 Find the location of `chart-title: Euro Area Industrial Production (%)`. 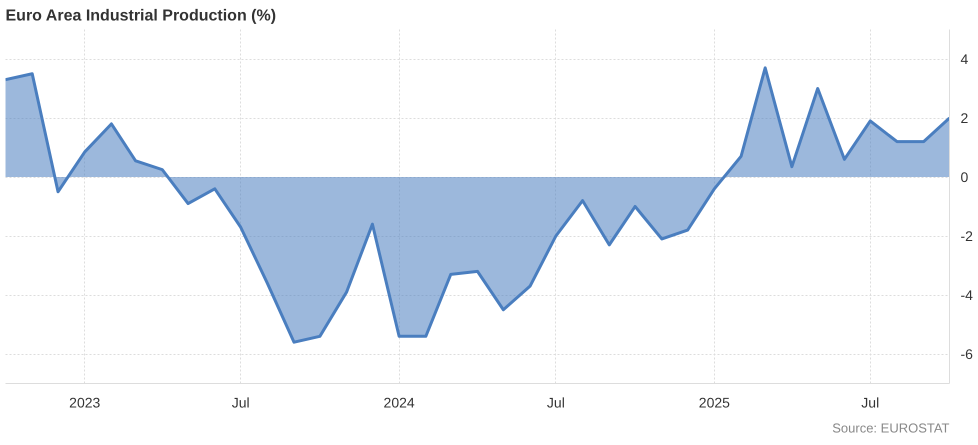

chart-title: Euro Area Industrial Production (%) is located at coordinates (141, 16).